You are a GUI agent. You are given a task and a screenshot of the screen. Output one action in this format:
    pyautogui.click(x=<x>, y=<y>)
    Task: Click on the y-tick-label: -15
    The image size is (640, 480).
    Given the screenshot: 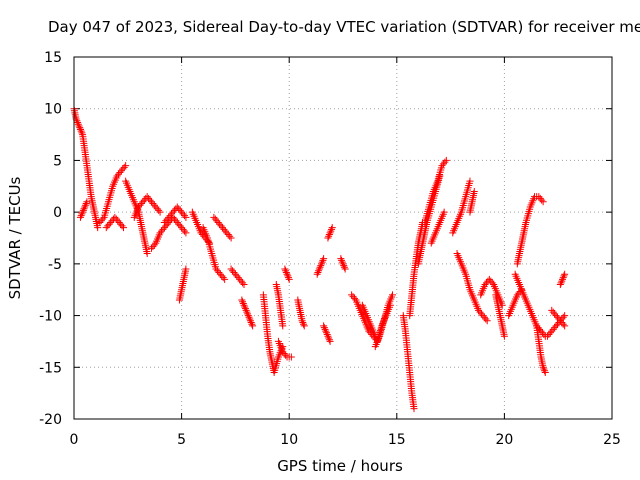 What is the action you would take?
    pyautogui.click(x=50, y=368)
    